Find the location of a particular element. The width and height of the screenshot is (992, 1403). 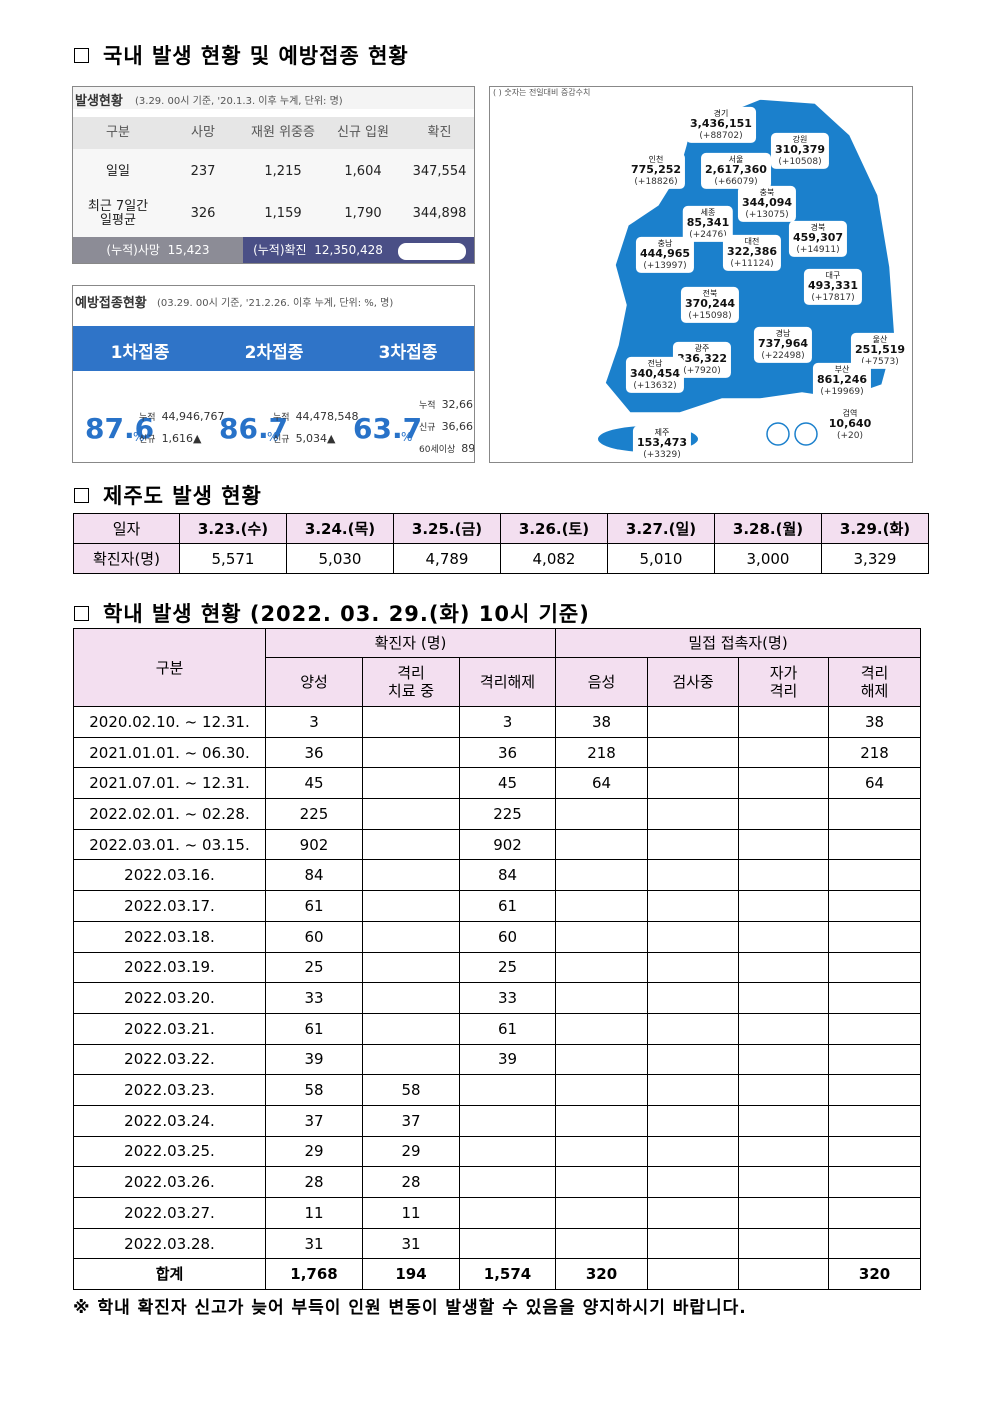

cell: 64 is located at coordinates (875, 783).